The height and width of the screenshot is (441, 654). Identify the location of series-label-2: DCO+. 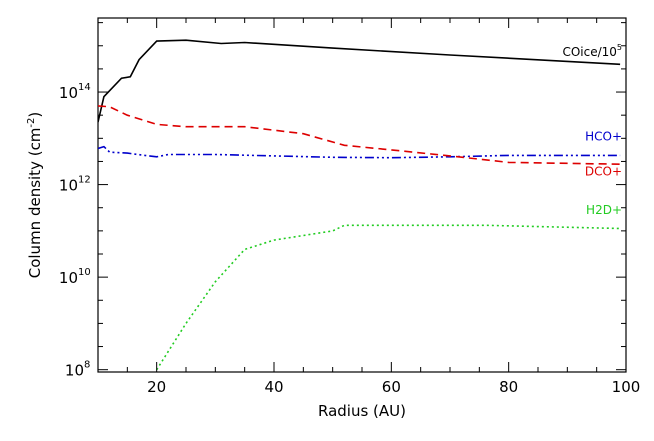
(603, 171).